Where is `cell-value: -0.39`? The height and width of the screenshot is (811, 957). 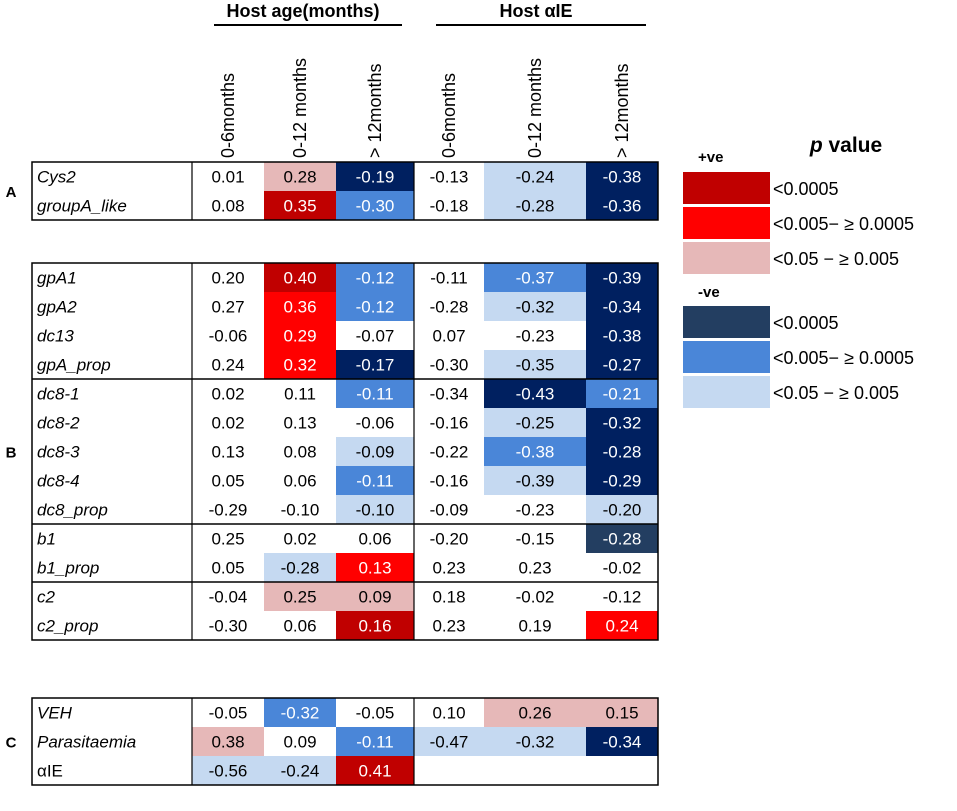 cell-value: -0.39 is located at coordinates (535, 481).